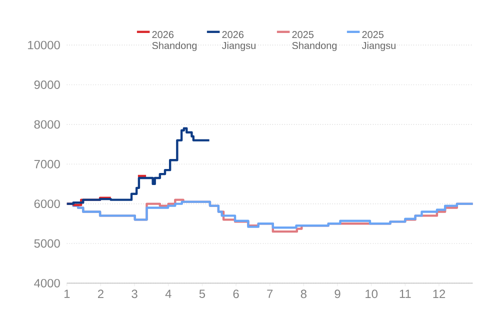  Describe the element at coordinates (337, 294) in the screenshot. I see `x-tick-label: 9` at that location.